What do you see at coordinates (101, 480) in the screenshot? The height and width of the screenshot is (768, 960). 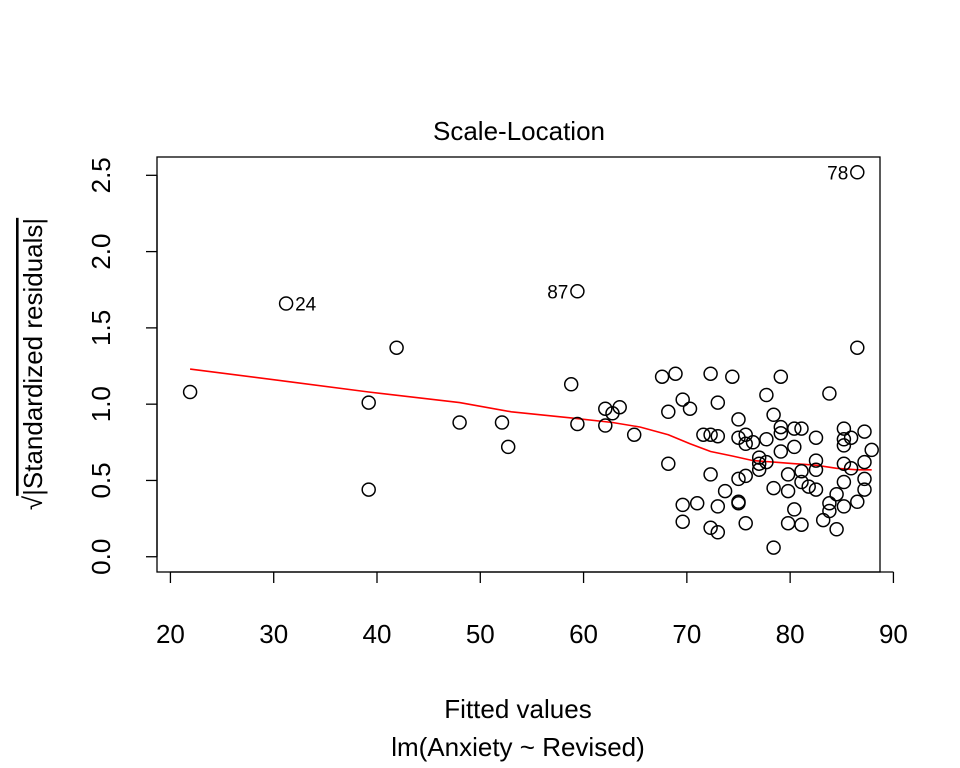 I see `y-tick-label: 0.5` at bounding box center [101, 480].